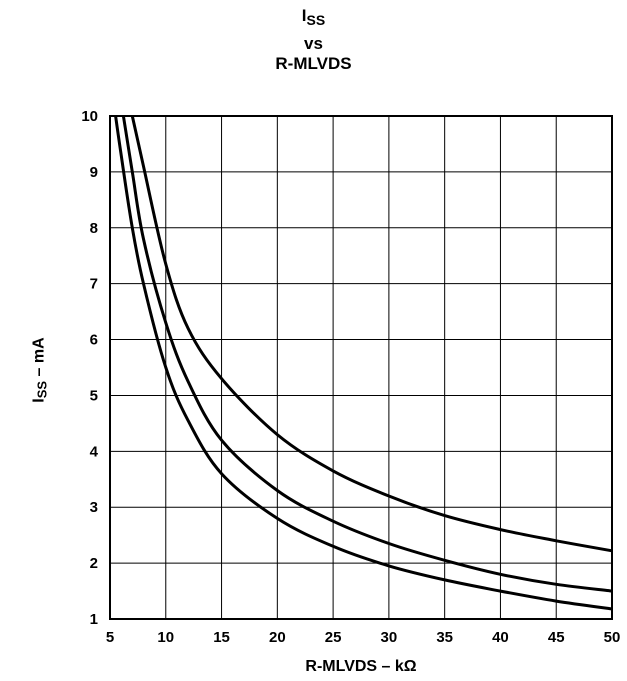  I want to click on y-tick-label: 9, so click(94, 172).